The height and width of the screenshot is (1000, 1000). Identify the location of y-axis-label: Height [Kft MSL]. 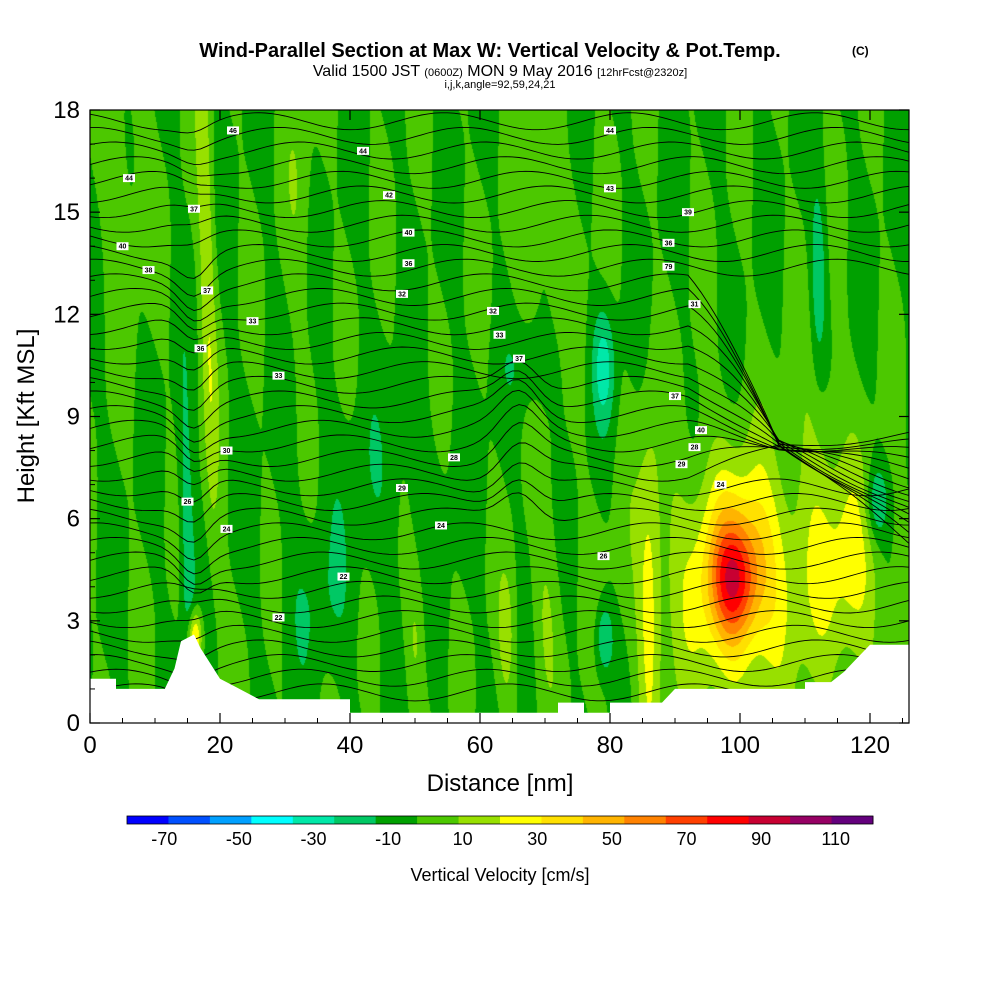
(26, 416).